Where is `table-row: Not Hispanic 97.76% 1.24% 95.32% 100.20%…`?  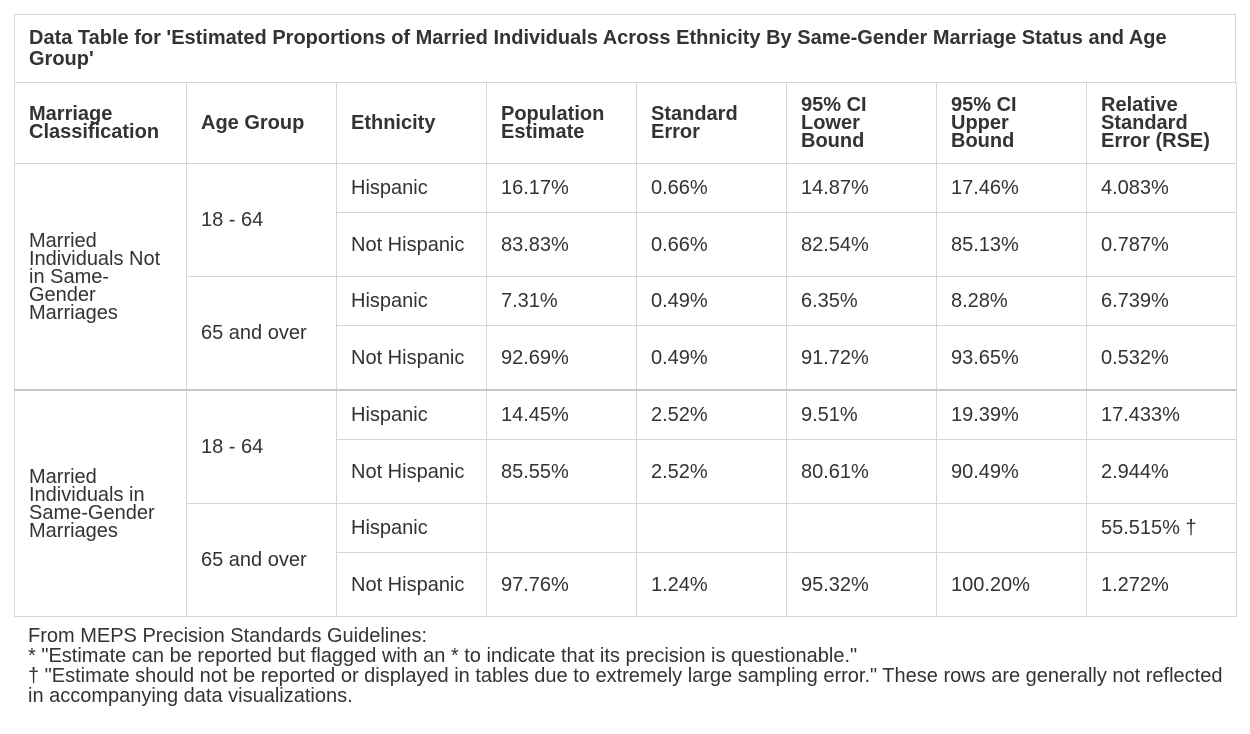
table-row: Not Hispanic 97.76% 1.24% 95.32% 100.20%… is located at coordinates (626, 584).